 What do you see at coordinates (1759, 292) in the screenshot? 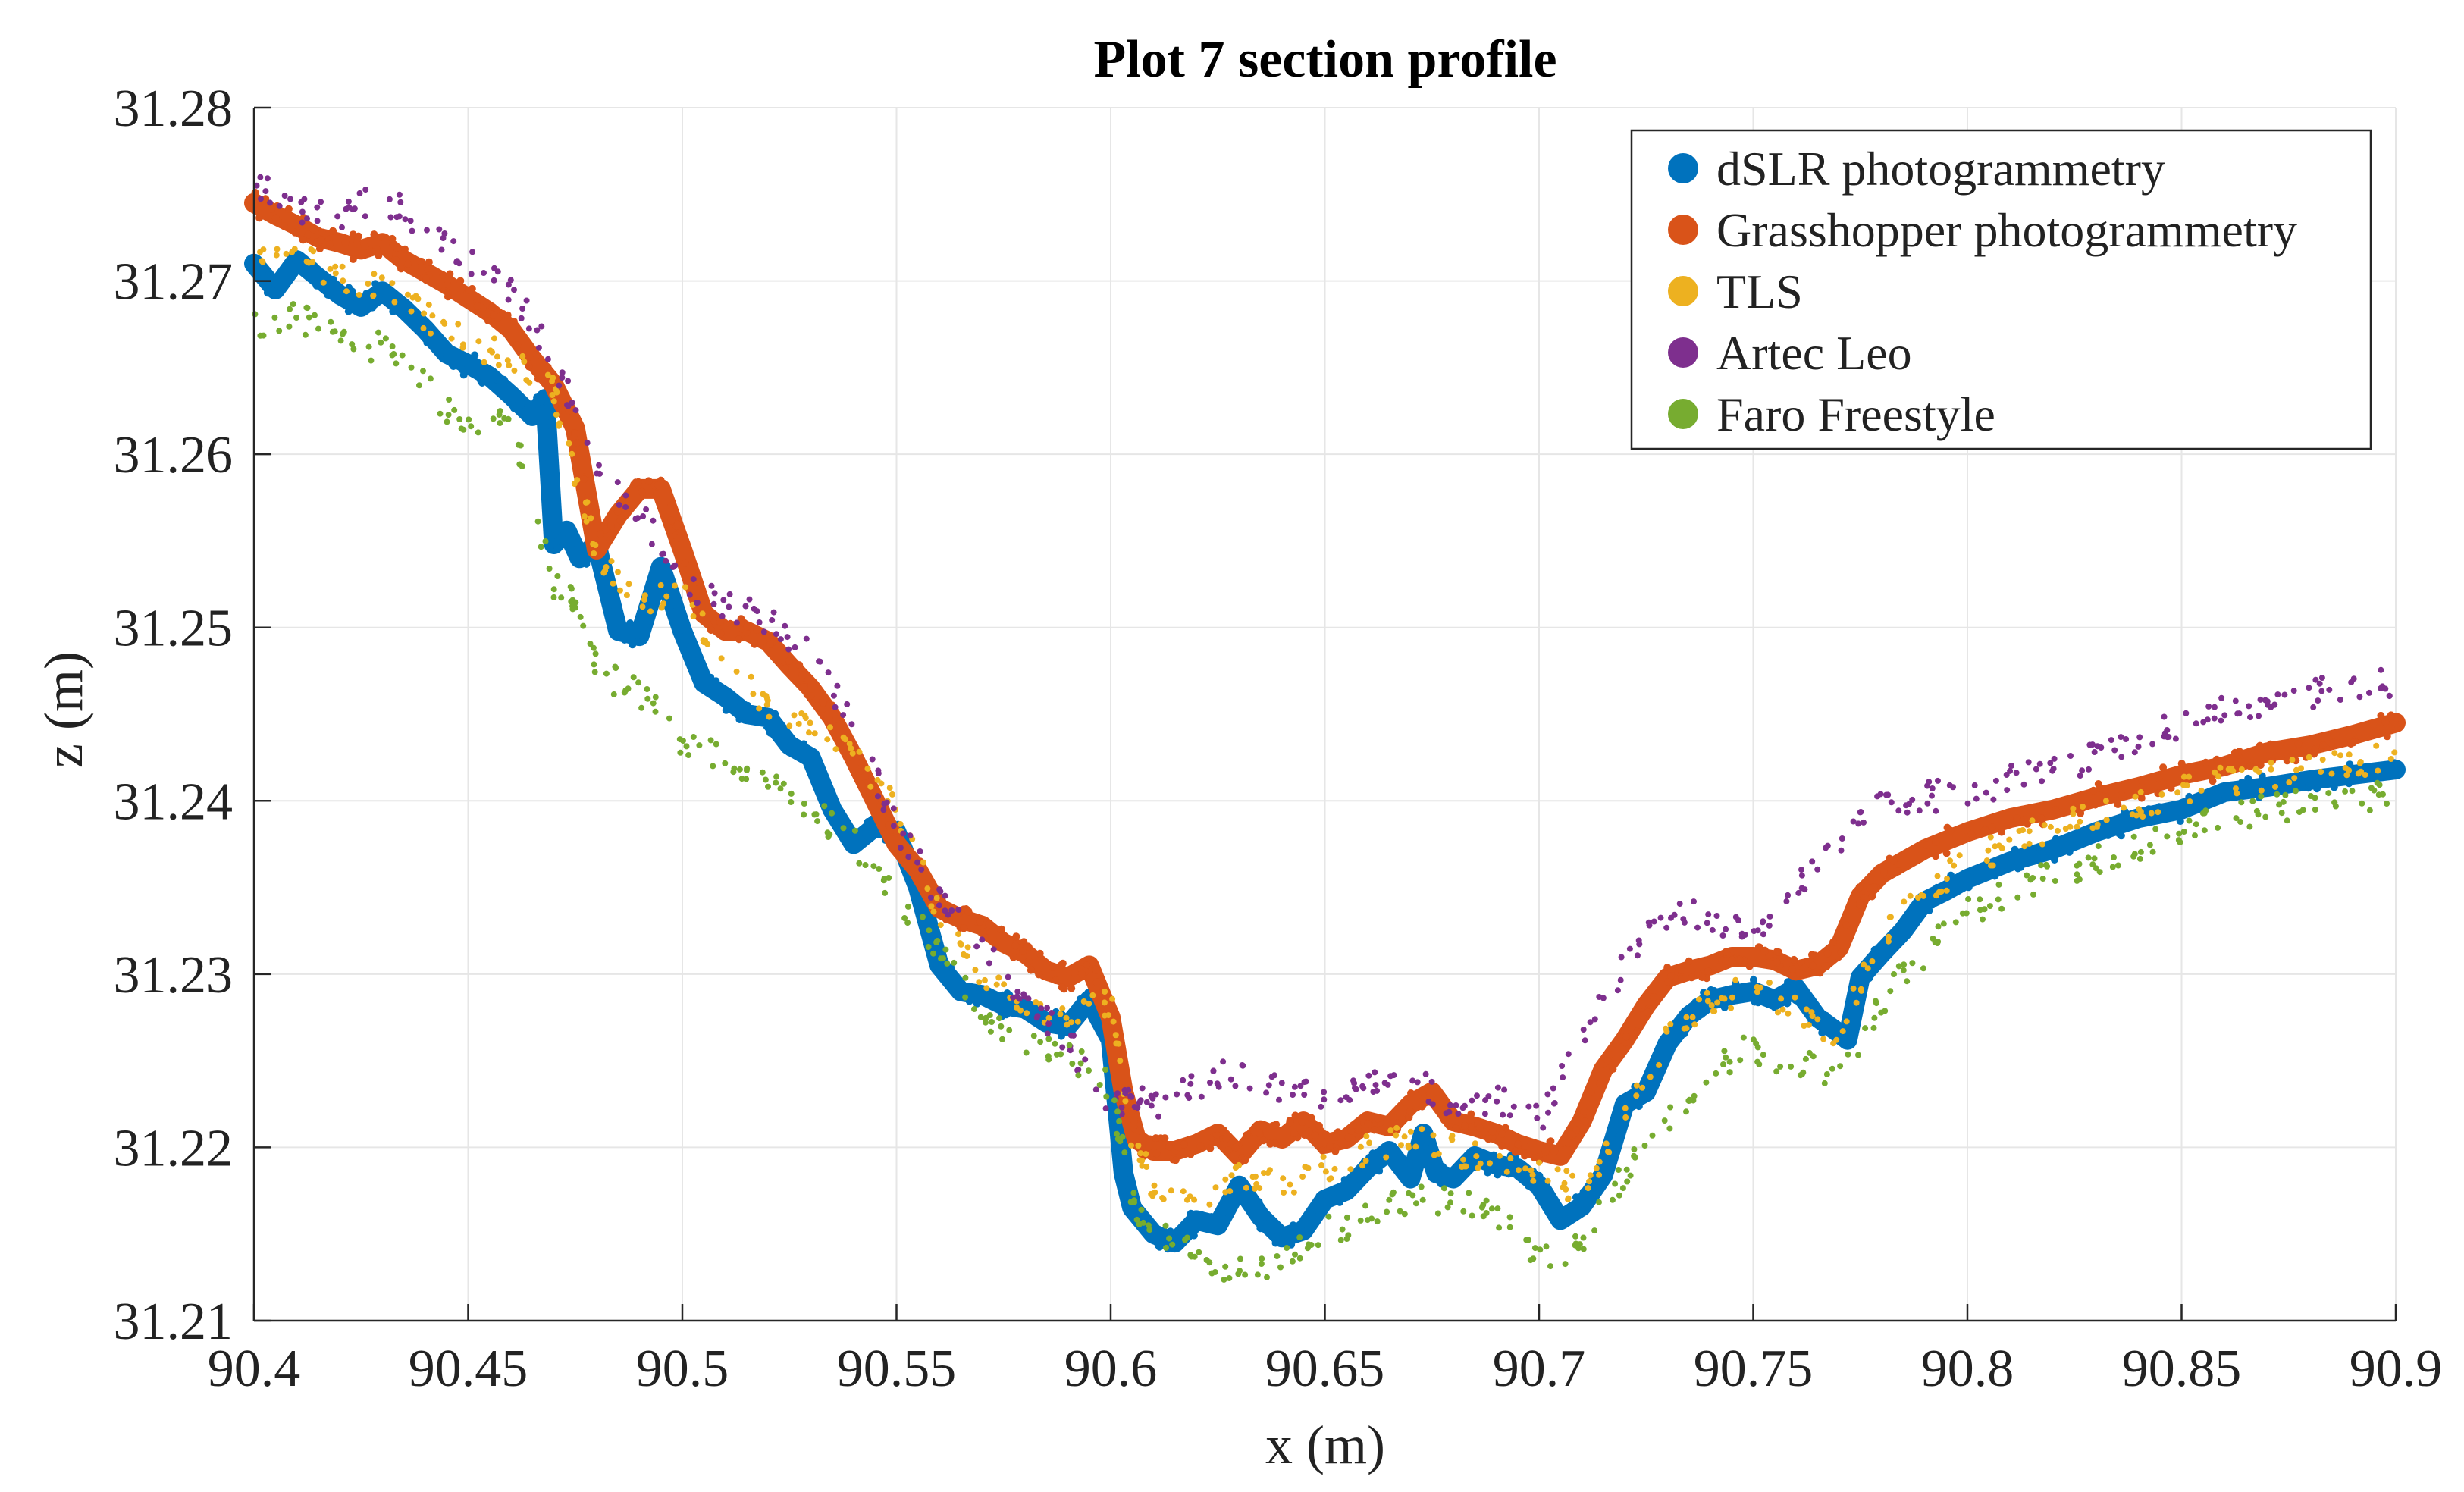
I see `legend-label: TLS` at bounding box center [1759, 292].